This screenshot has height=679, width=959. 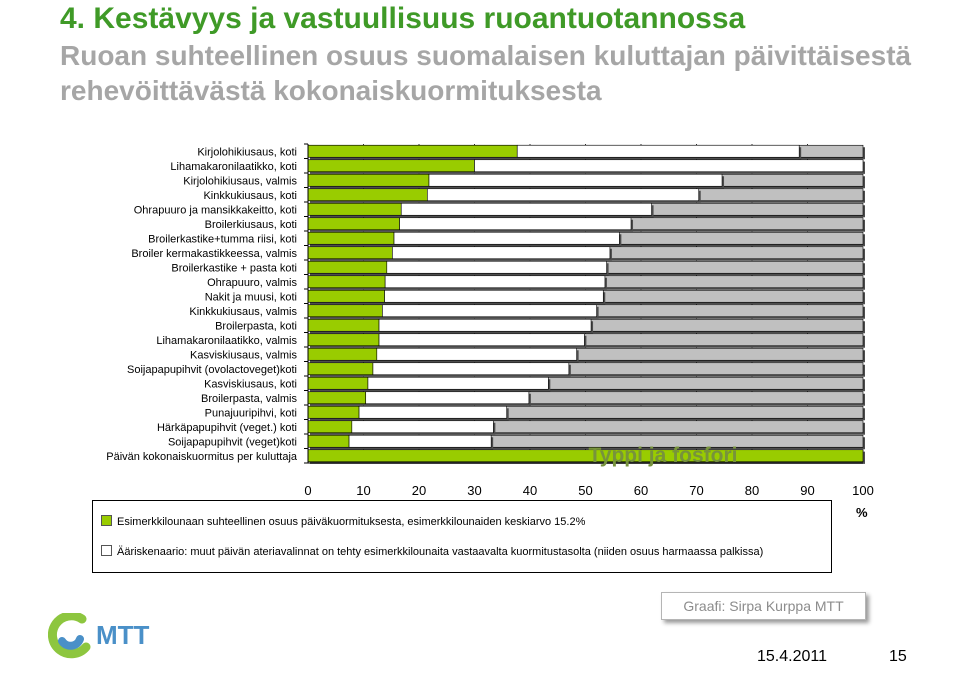 I want to click on x-tick-label: 10, so click(x=363, y=490).